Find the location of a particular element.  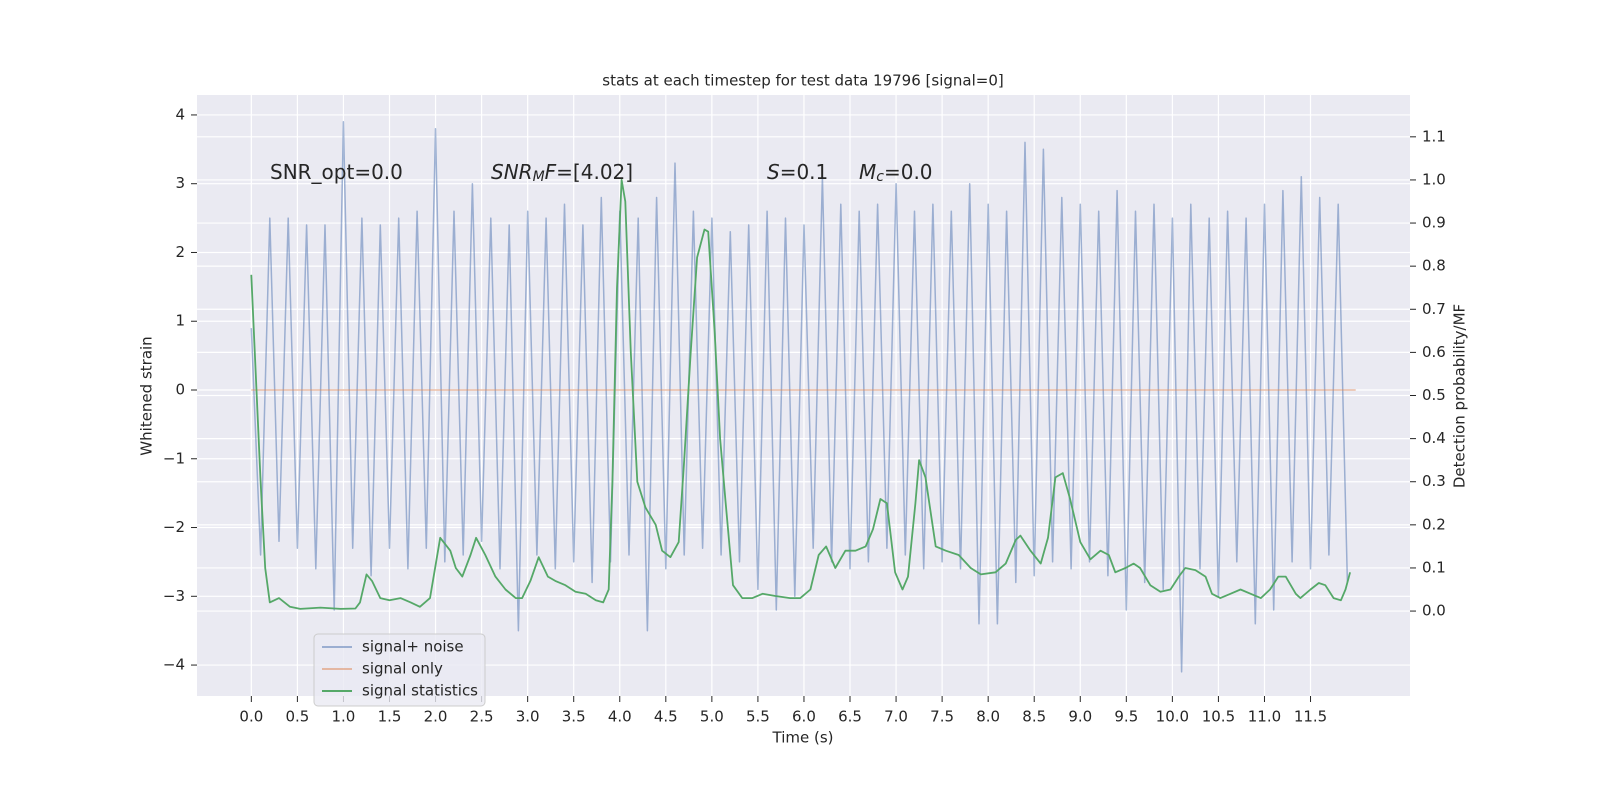

annotation-part: =0.0 is located at coordinates (908, 172).